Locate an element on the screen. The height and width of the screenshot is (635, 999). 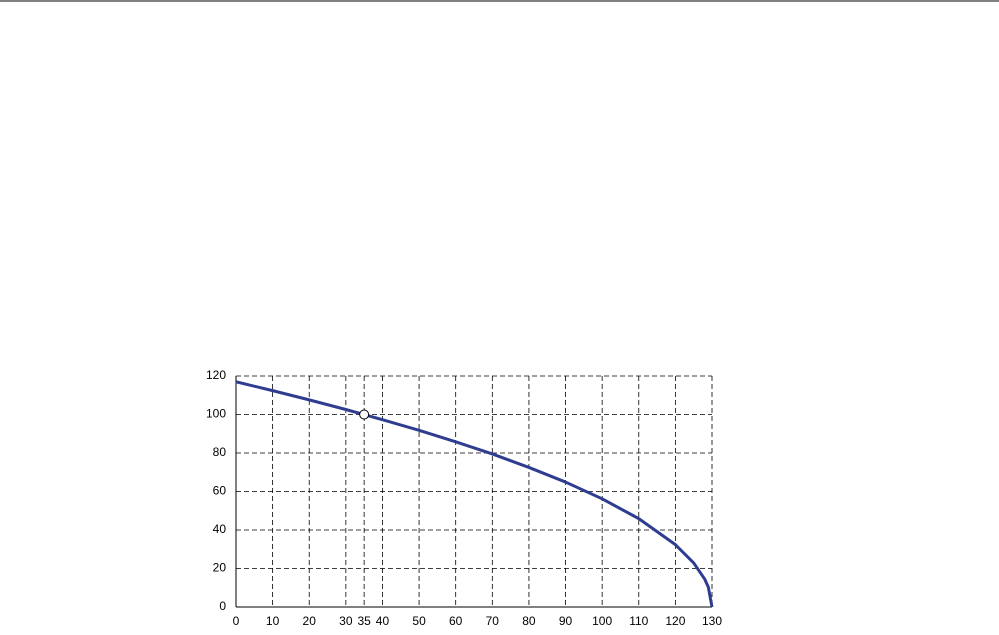
y-tick-label: 100 is located at coordinates (216, 414).